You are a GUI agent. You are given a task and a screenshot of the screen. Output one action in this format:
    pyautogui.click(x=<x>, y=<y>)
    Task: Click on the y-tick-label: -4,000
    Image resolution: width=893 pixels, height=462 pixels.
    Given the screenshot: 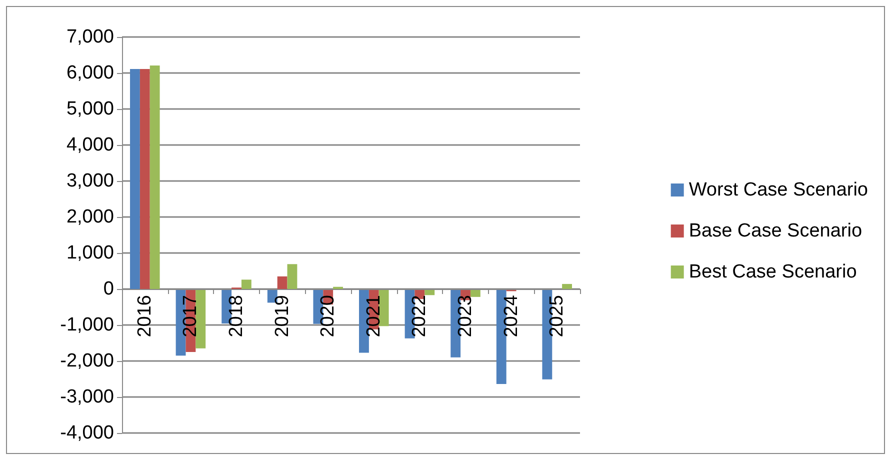 What is the action you would take?
    pyautogui.click(x=87, y=433)
    